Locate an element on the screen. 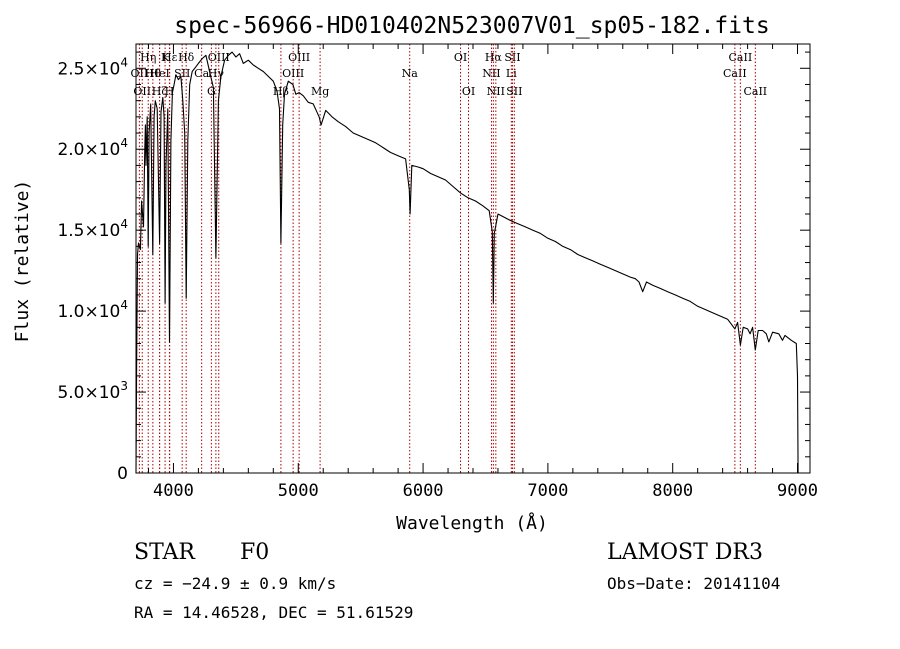  x-tick-label: 8000 is located at coordinates (672, 491).